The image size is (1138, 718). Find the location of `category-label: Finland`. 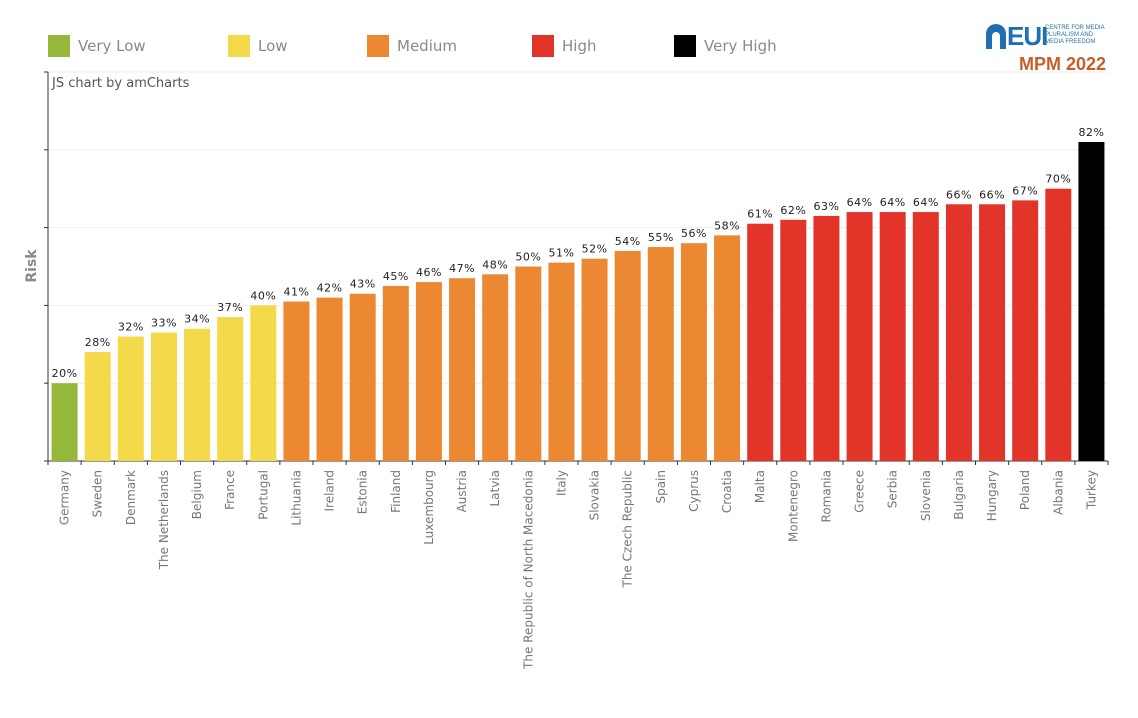

category-label: Finland is located at coordinates (396, 491).